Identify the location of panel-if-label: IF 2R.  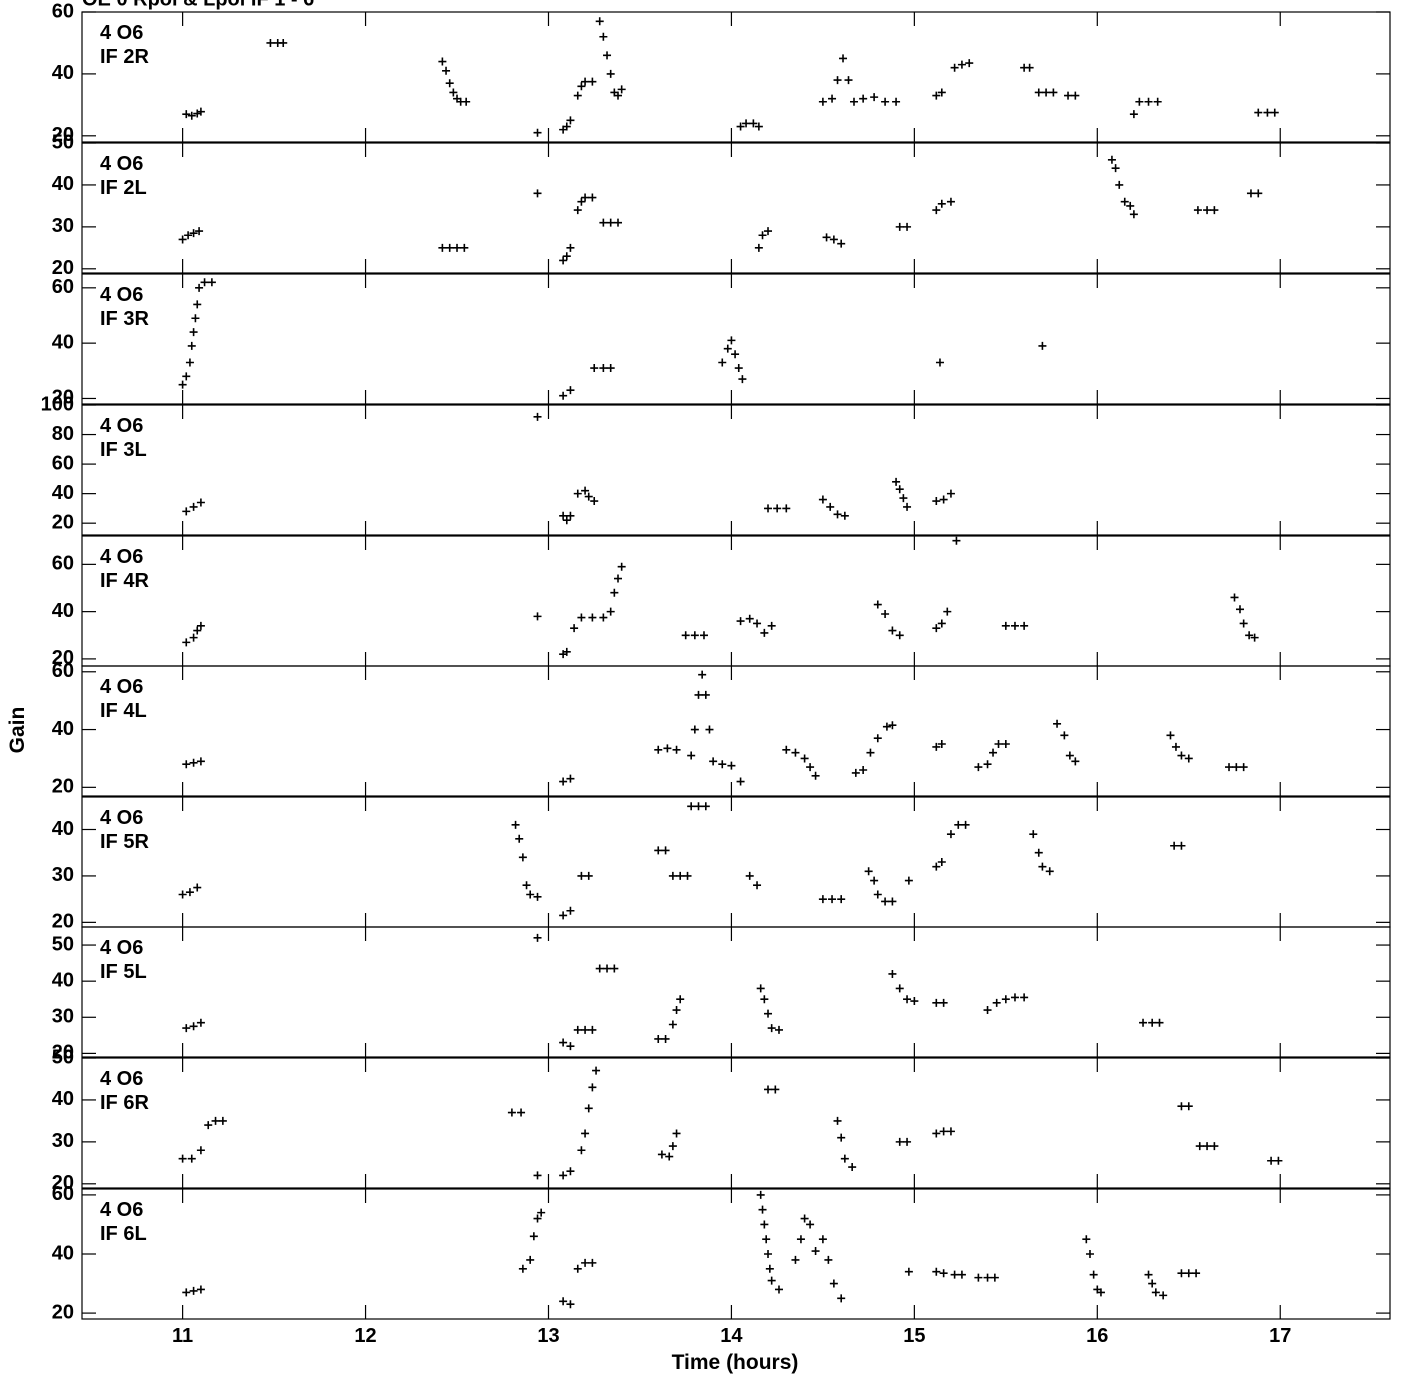
(124, 57).